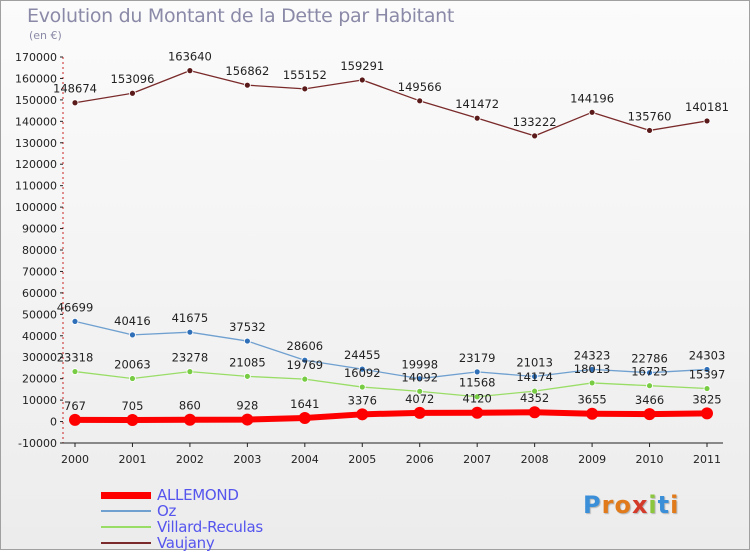 The width and height of the screenshot is (750, 552). I want to click on y-tick-label: 150000, so click(36, 100).